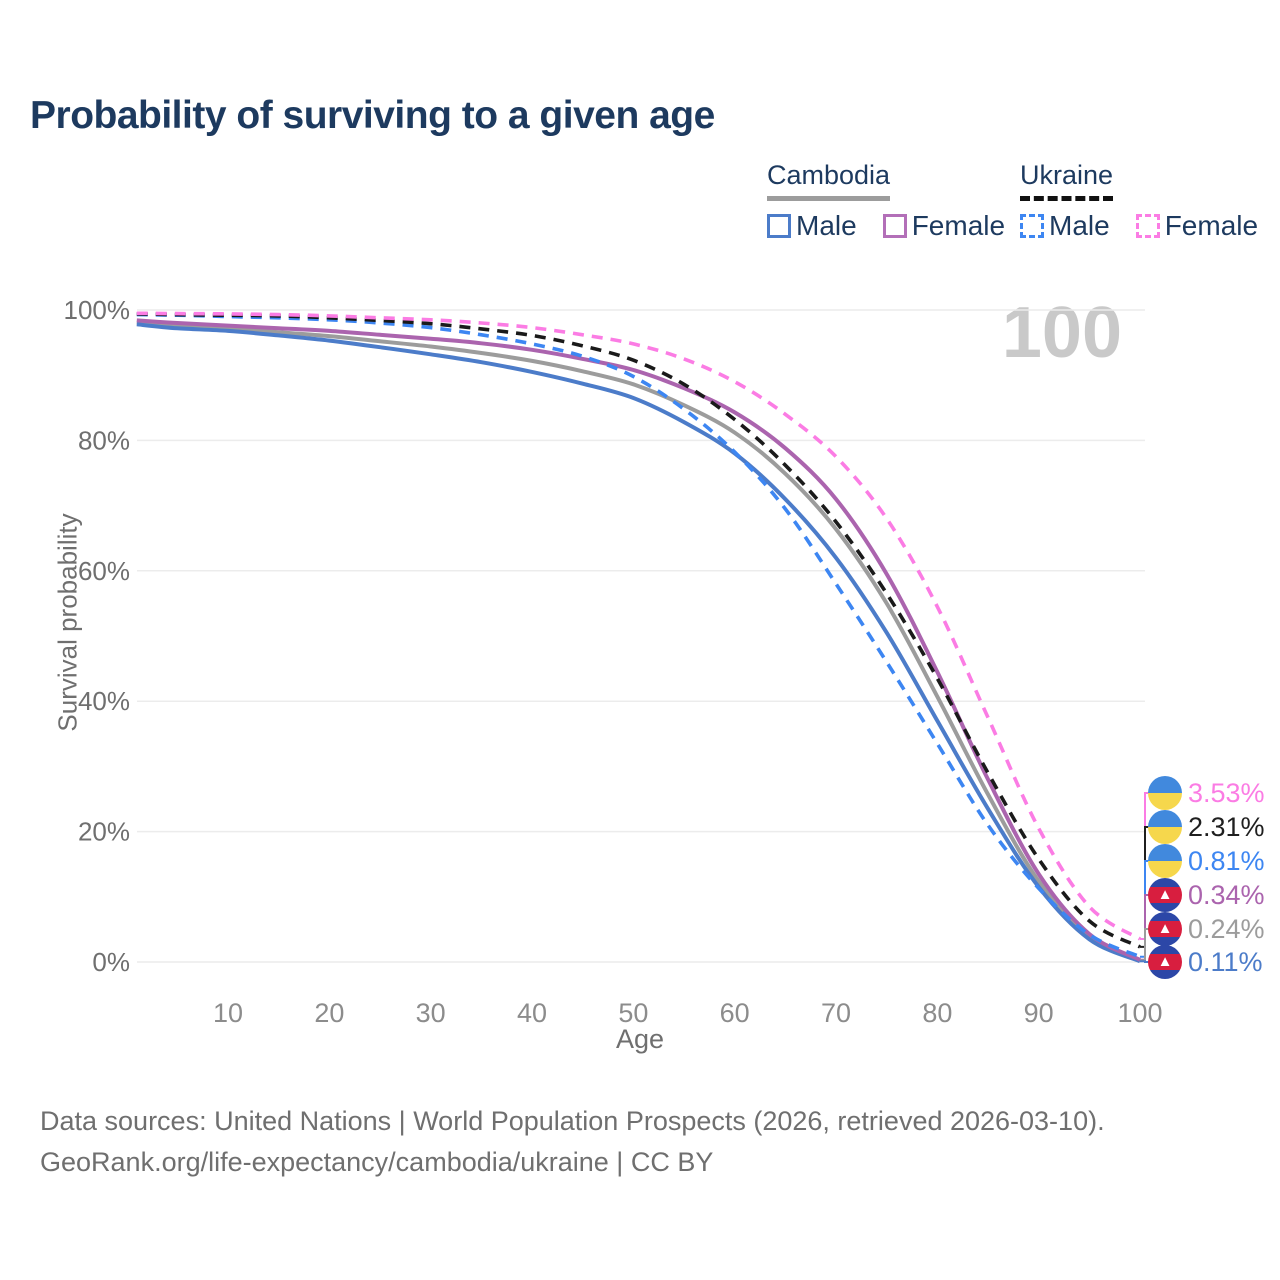 Image resolution: width=1280 pixels, height=1280 pixels. I want to click on age-watermark: 100, so click(1061, 333).